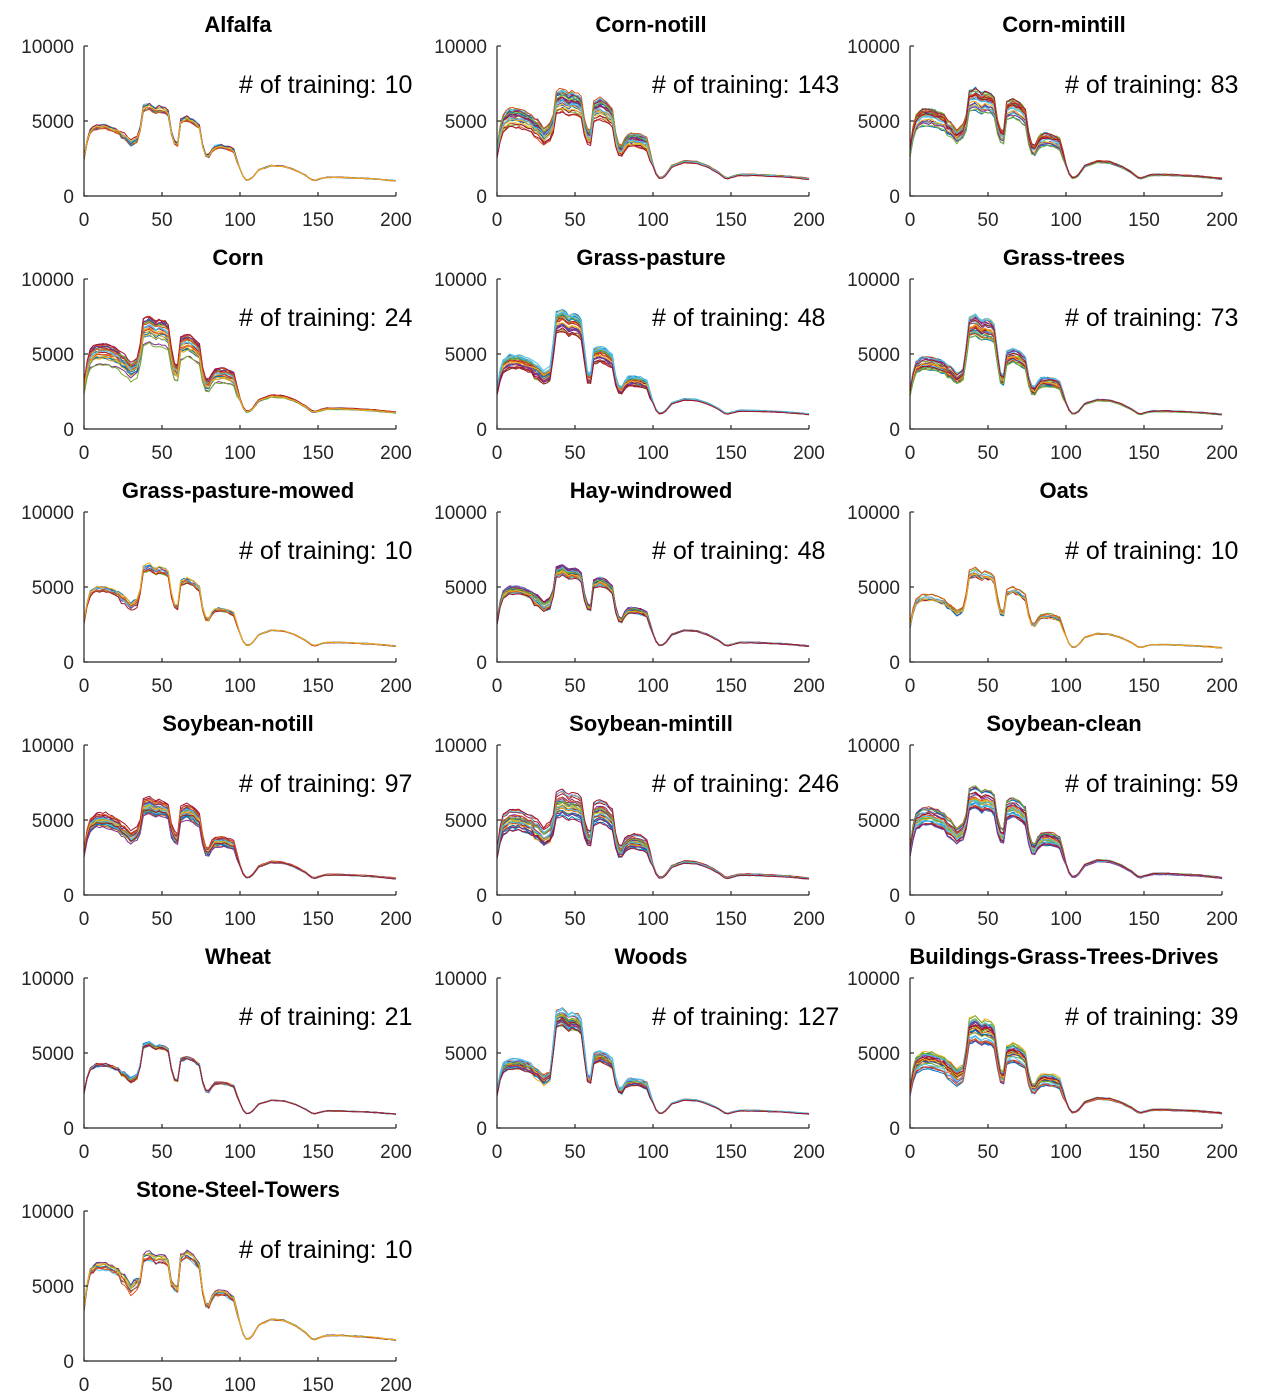 This screenshot has width=1269, height=1397. What do you see at coordinates (399, 551) in the screenshot?
I see `training-count-value: 10` at bounding box center [399, 551].